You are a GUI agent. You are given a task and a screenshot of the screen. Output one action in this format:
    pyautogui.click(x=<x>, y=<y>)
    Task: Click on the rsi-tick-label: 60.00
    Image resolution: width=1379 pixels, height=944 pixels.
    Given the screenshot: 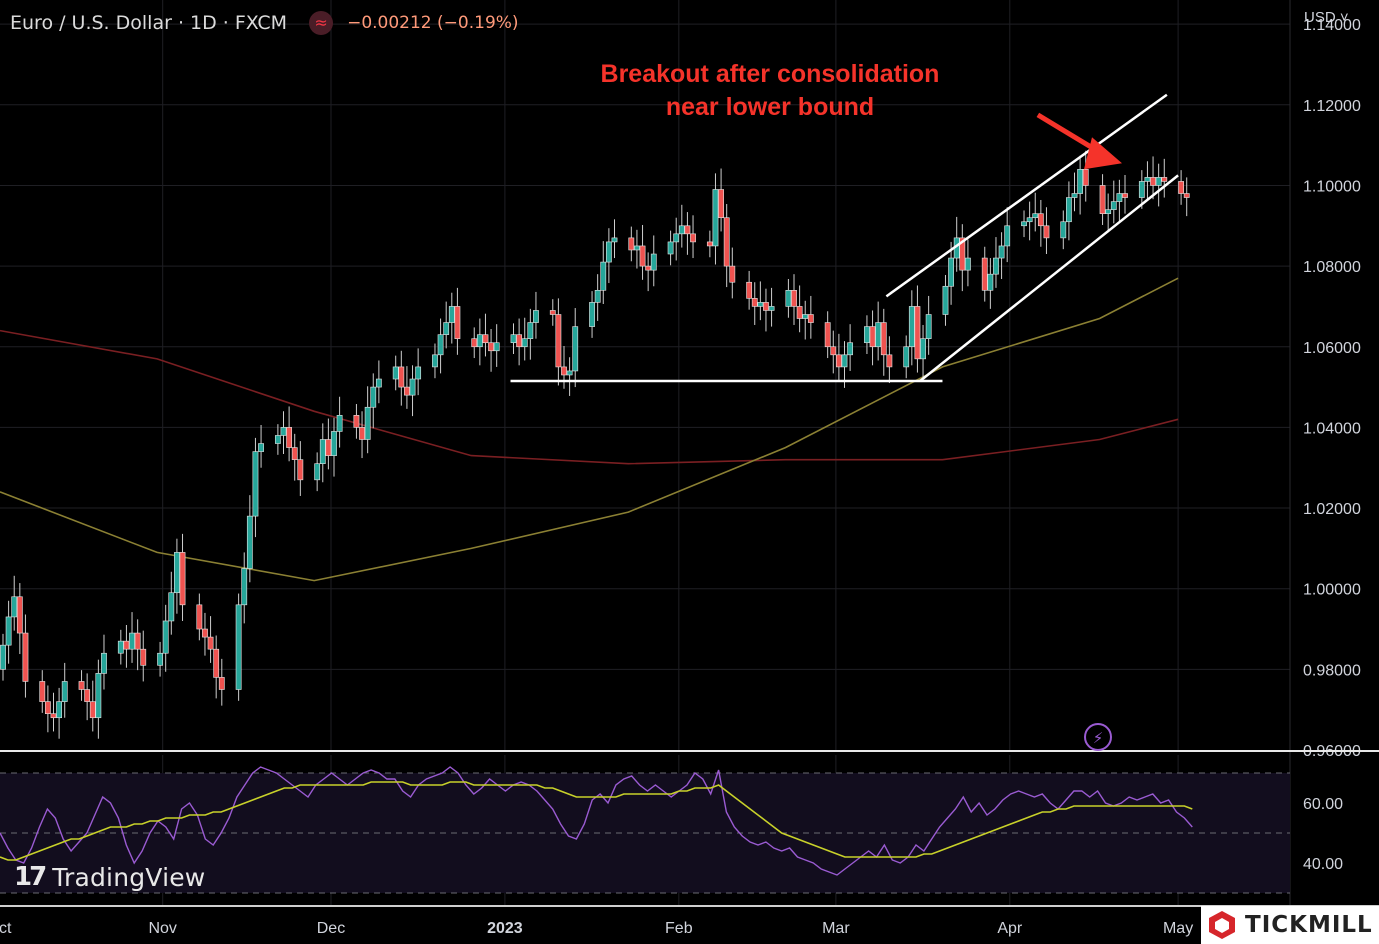 What is the action you would take?
    pyautogui.click(x=1323, y=804)
    